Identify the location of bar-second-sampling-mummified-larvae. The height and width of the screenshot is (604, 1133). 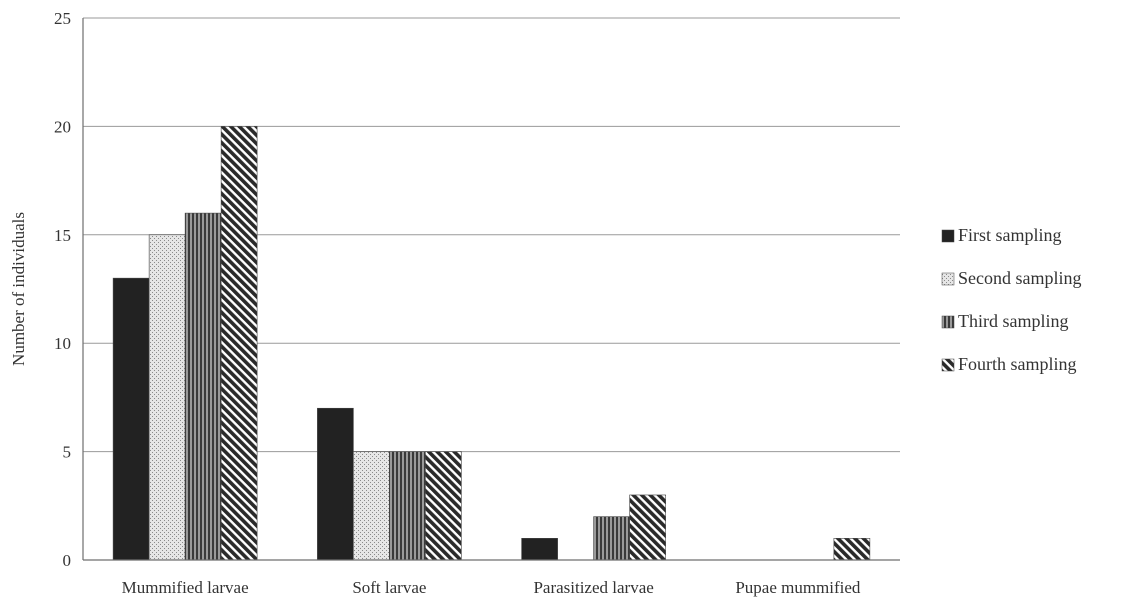
(167, 397).